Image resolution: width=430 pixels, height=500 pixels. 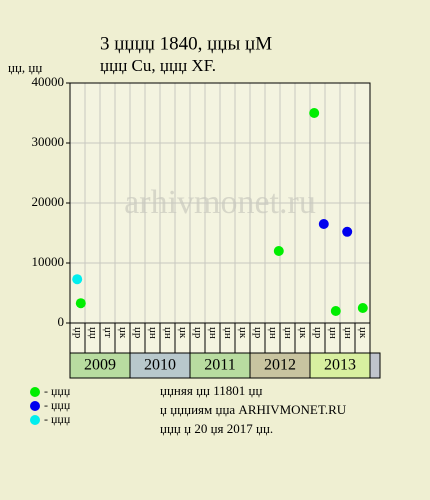 I want to click on y-axis-label: џџ, џџ, so click(x=25, y=67).